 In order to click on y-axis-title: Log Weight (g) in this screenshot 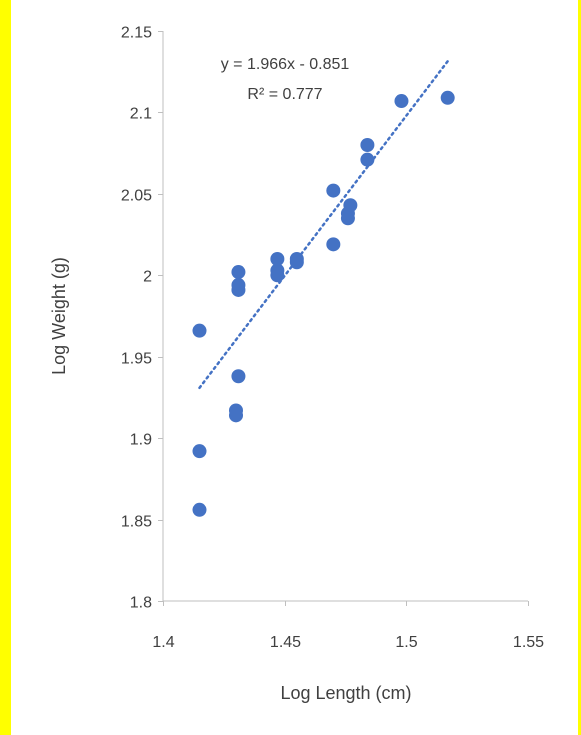, I will do `click(59, 316)`.